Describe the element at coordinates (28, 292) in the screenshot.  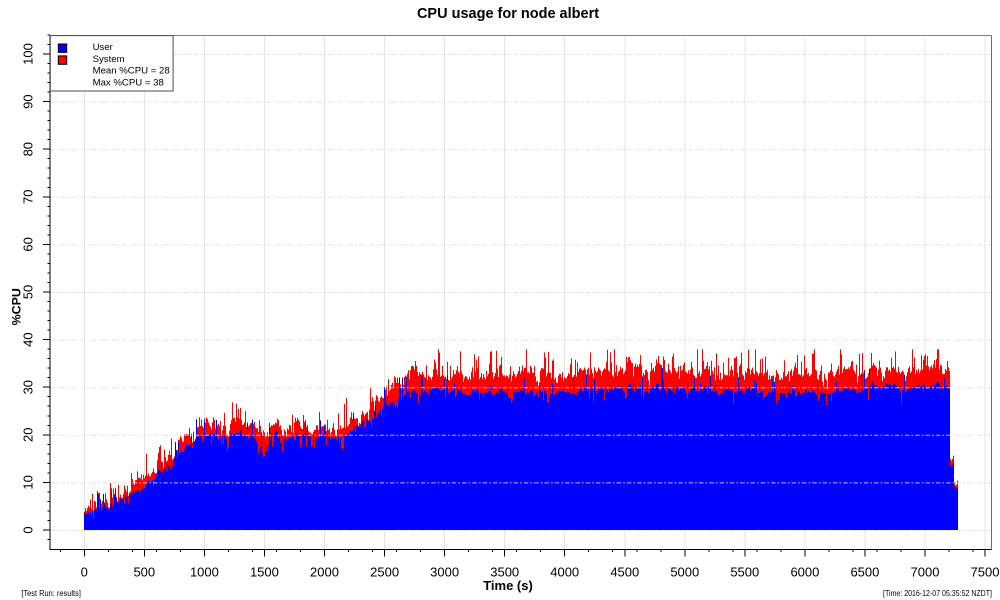
I see `svg-text: 50` at that location.